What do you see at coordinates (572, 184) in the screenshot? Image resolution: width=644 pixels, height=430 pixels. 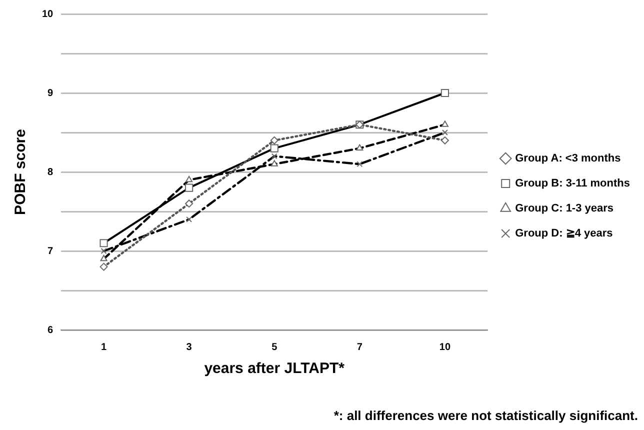 I see `legend-label: Group B: 3-11 months` at bounding box center [572, 184].